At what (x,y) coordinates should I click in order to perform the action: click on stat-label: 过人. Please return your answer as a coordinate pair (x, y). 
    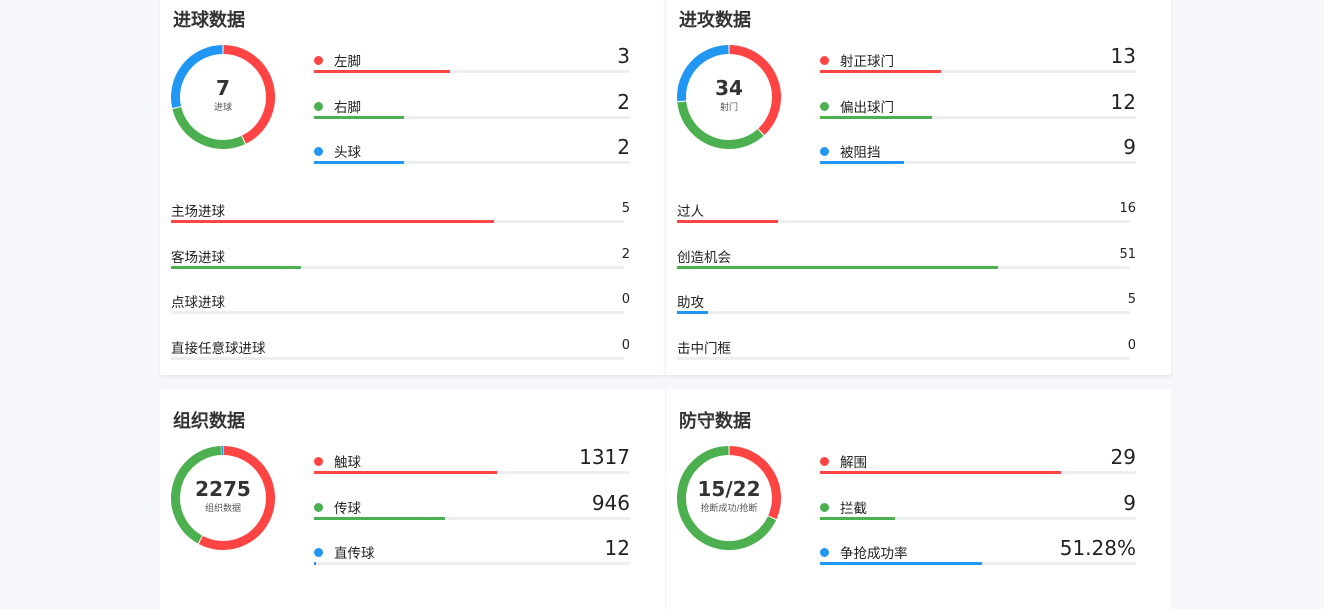
    Looking at the image, I should click on (690, 210).